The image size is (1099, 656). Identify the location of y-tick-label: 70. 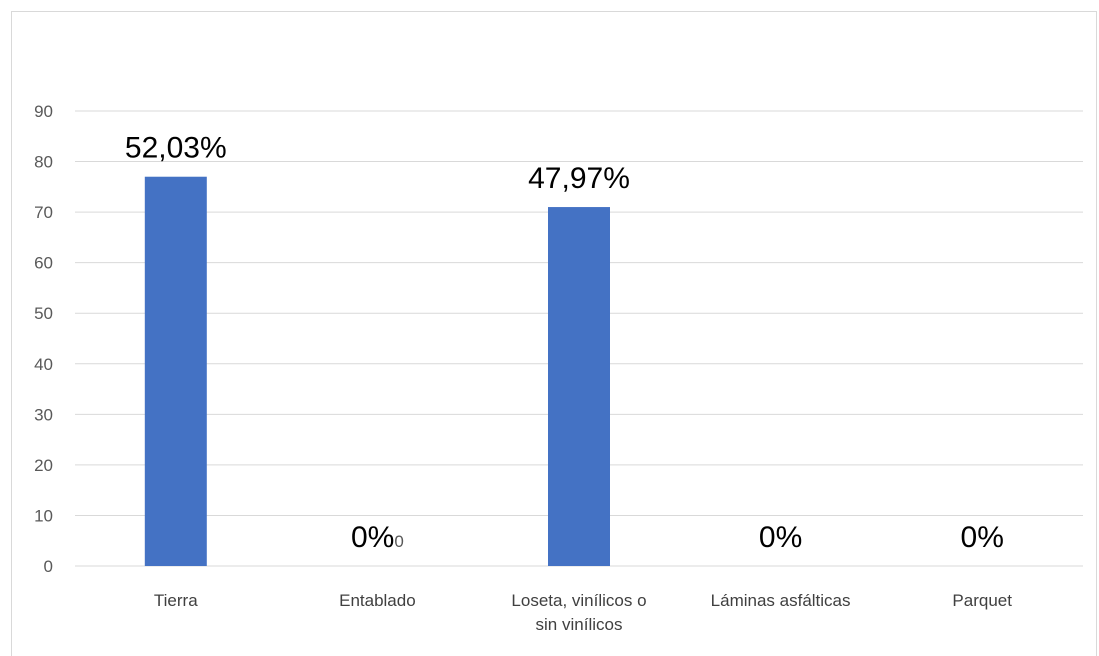
(43, 212).